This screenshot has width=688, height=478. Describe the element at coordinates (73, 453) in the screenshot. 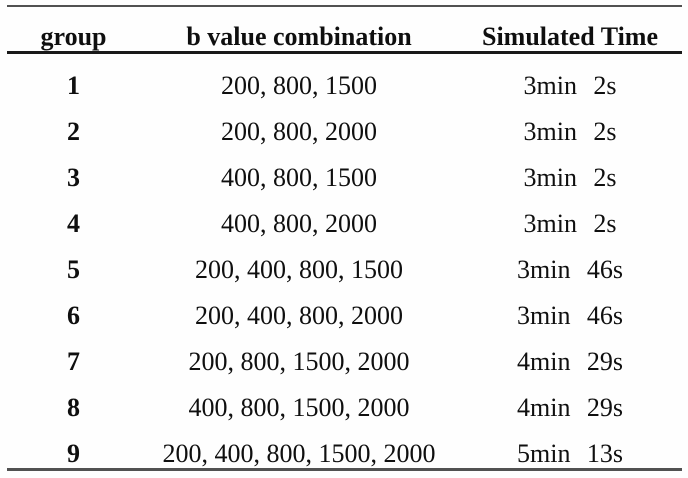

I see `cell-group: 9` at that location.